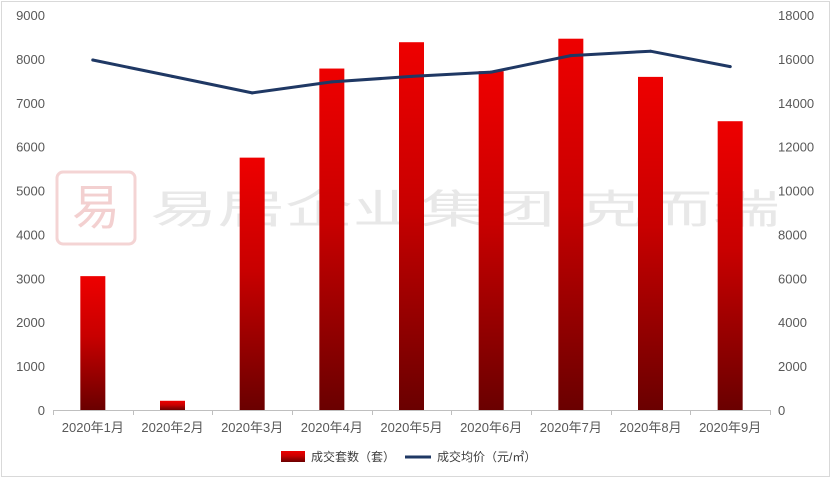 The height and width of the screenshot is (480, 833). What do you see at coordinates (408, 456) in the screenshot?
I see `legend: 成交套数（套） 成交均价（元/㎡）` at bounding box center [408, 456].